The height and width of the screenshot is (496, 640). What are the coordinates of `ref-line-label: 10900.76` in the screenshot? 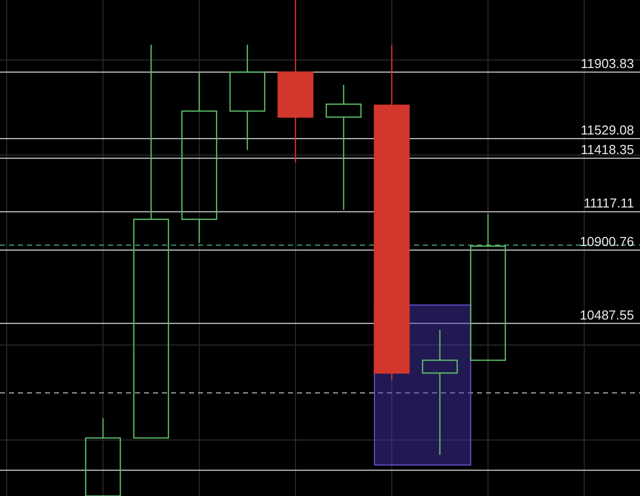 It's located at (607, 242).